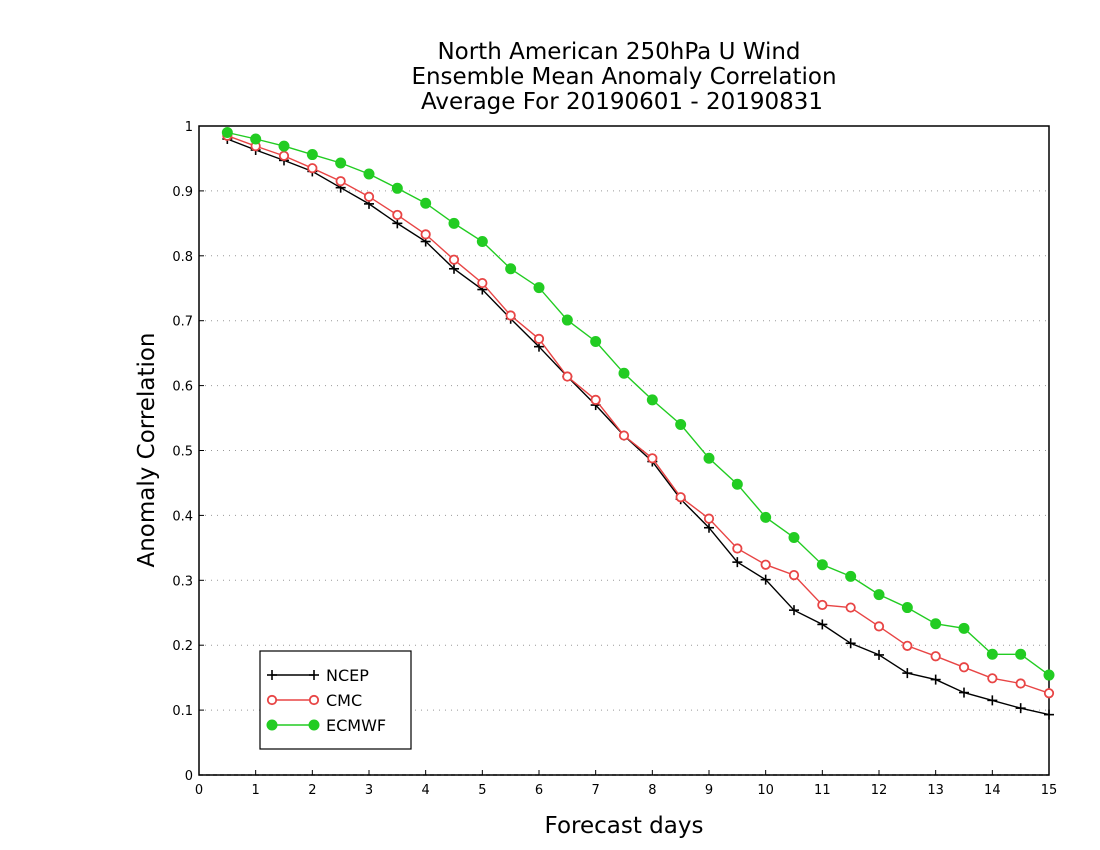  What do you see at coordinates (272, 700) in the screenshot?
I see `legend-marker-start-cmc` at bounding box center [272, 700].